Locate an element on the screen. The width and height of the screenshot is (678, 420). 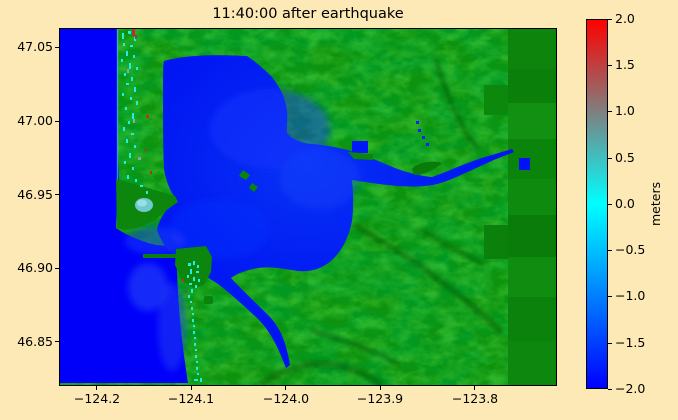
x-tick-label: −123.8 is located at coordinates (475, 398).